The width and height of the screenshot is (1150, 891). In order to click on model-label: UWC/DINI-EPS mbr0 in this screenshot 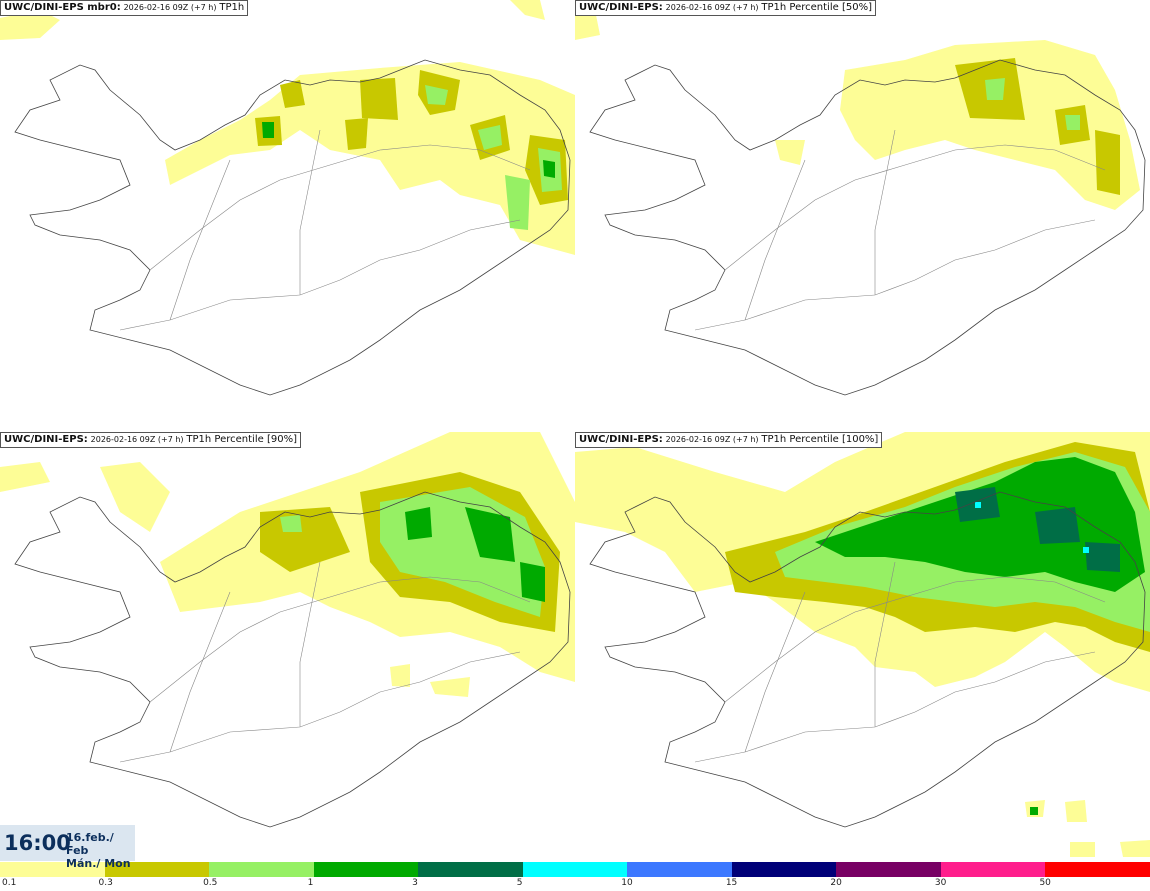, I will do `click(60, 7)`.